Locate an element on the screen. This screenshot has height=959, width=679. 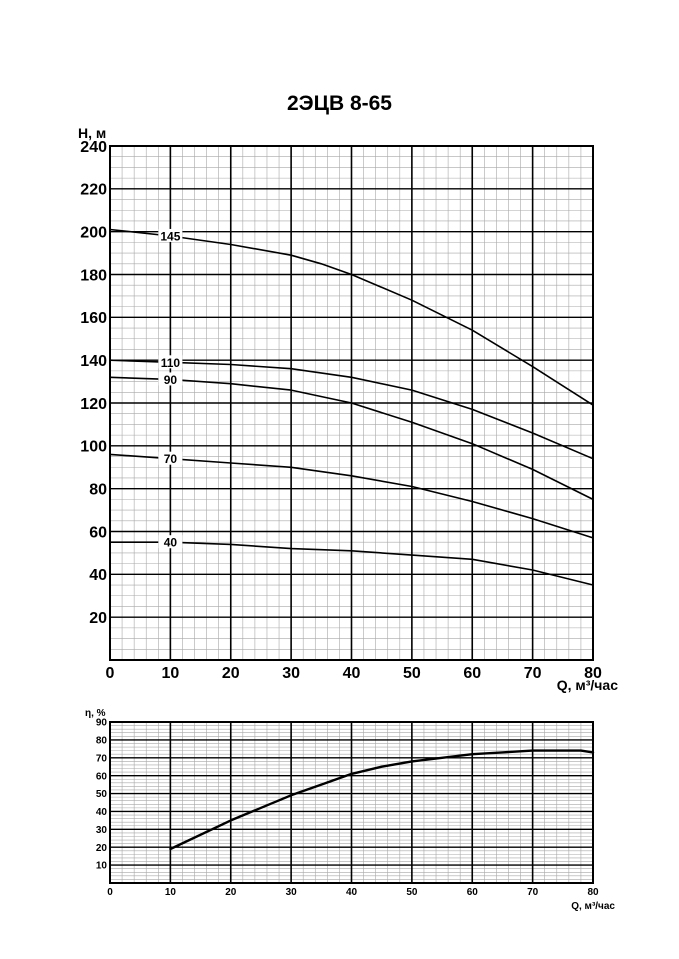
y-tick-label: 200 is located at coordinates (93, 232).